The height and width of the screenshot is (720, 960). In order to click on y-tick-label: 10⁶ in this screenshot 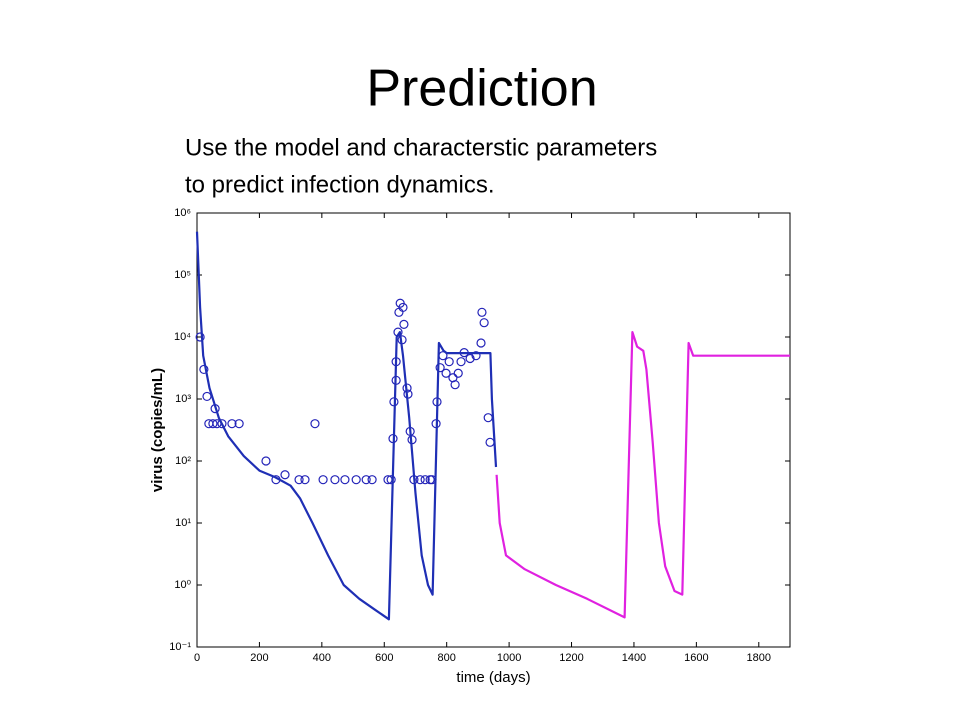, I will do `click(182, 213)`.